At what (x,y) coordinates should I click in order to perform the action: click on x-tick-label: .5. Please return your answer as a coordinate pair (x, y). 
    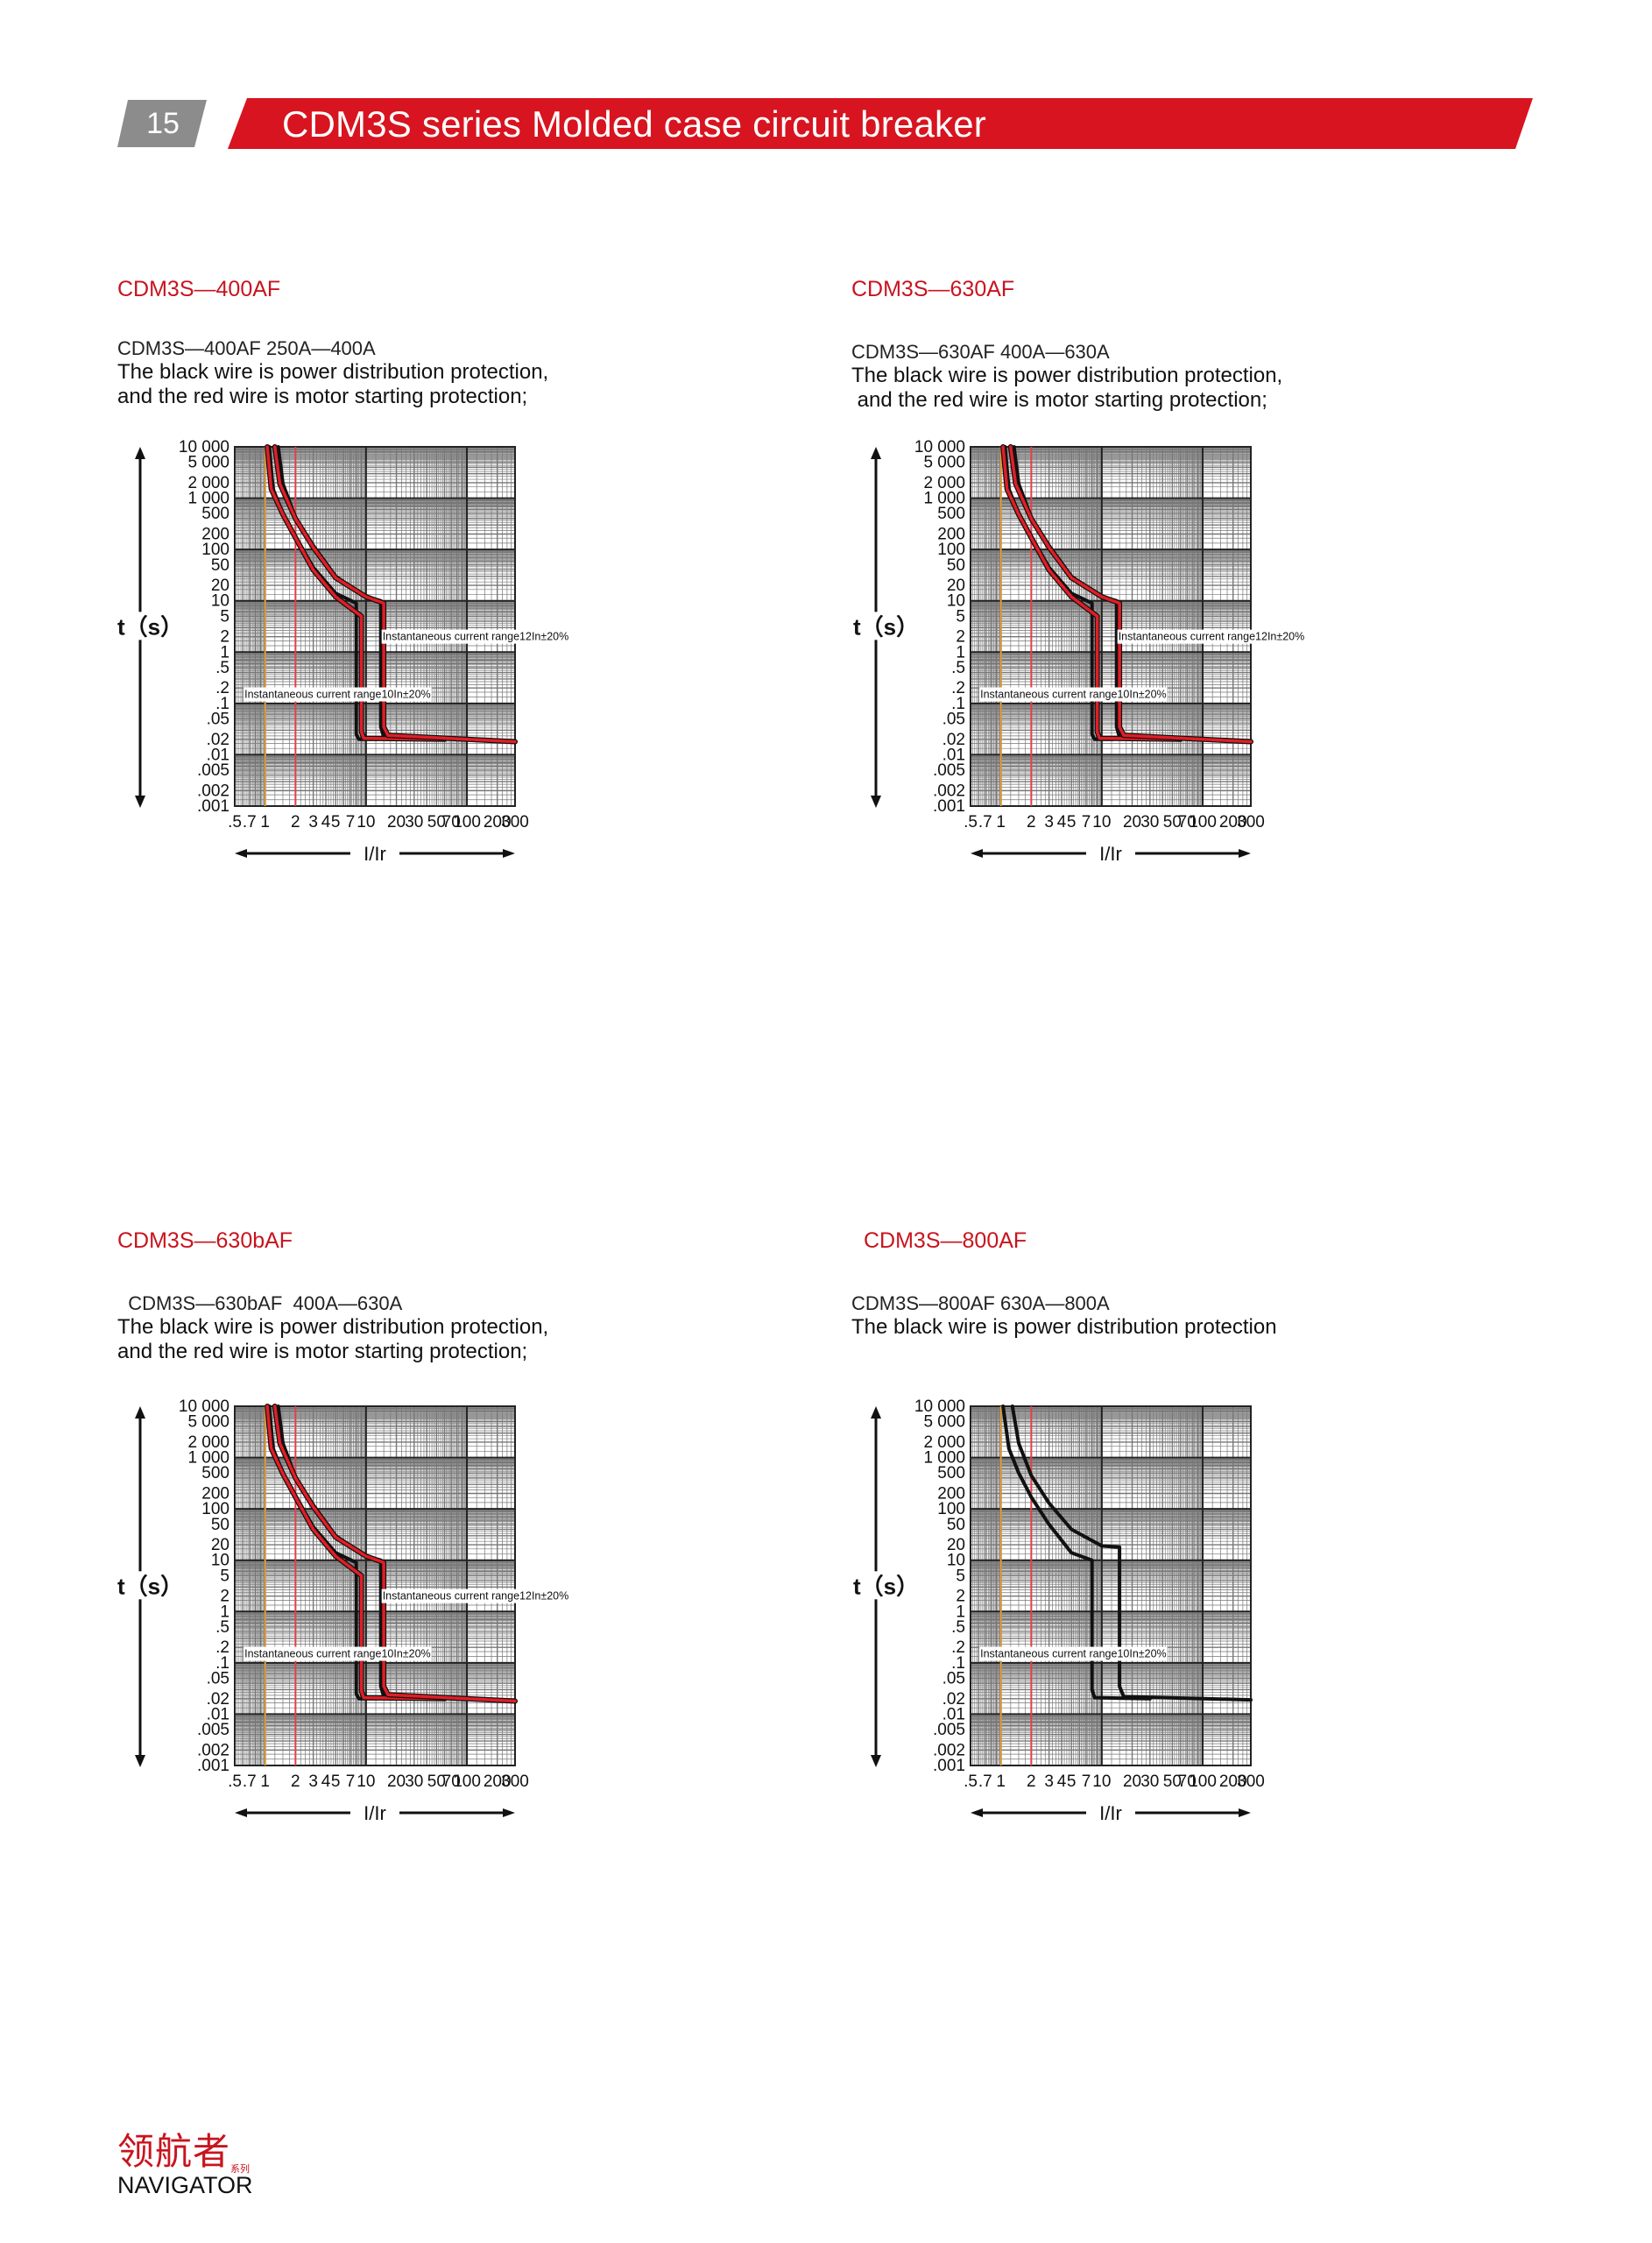
    Looking at the image, I should click on (971, 1782).